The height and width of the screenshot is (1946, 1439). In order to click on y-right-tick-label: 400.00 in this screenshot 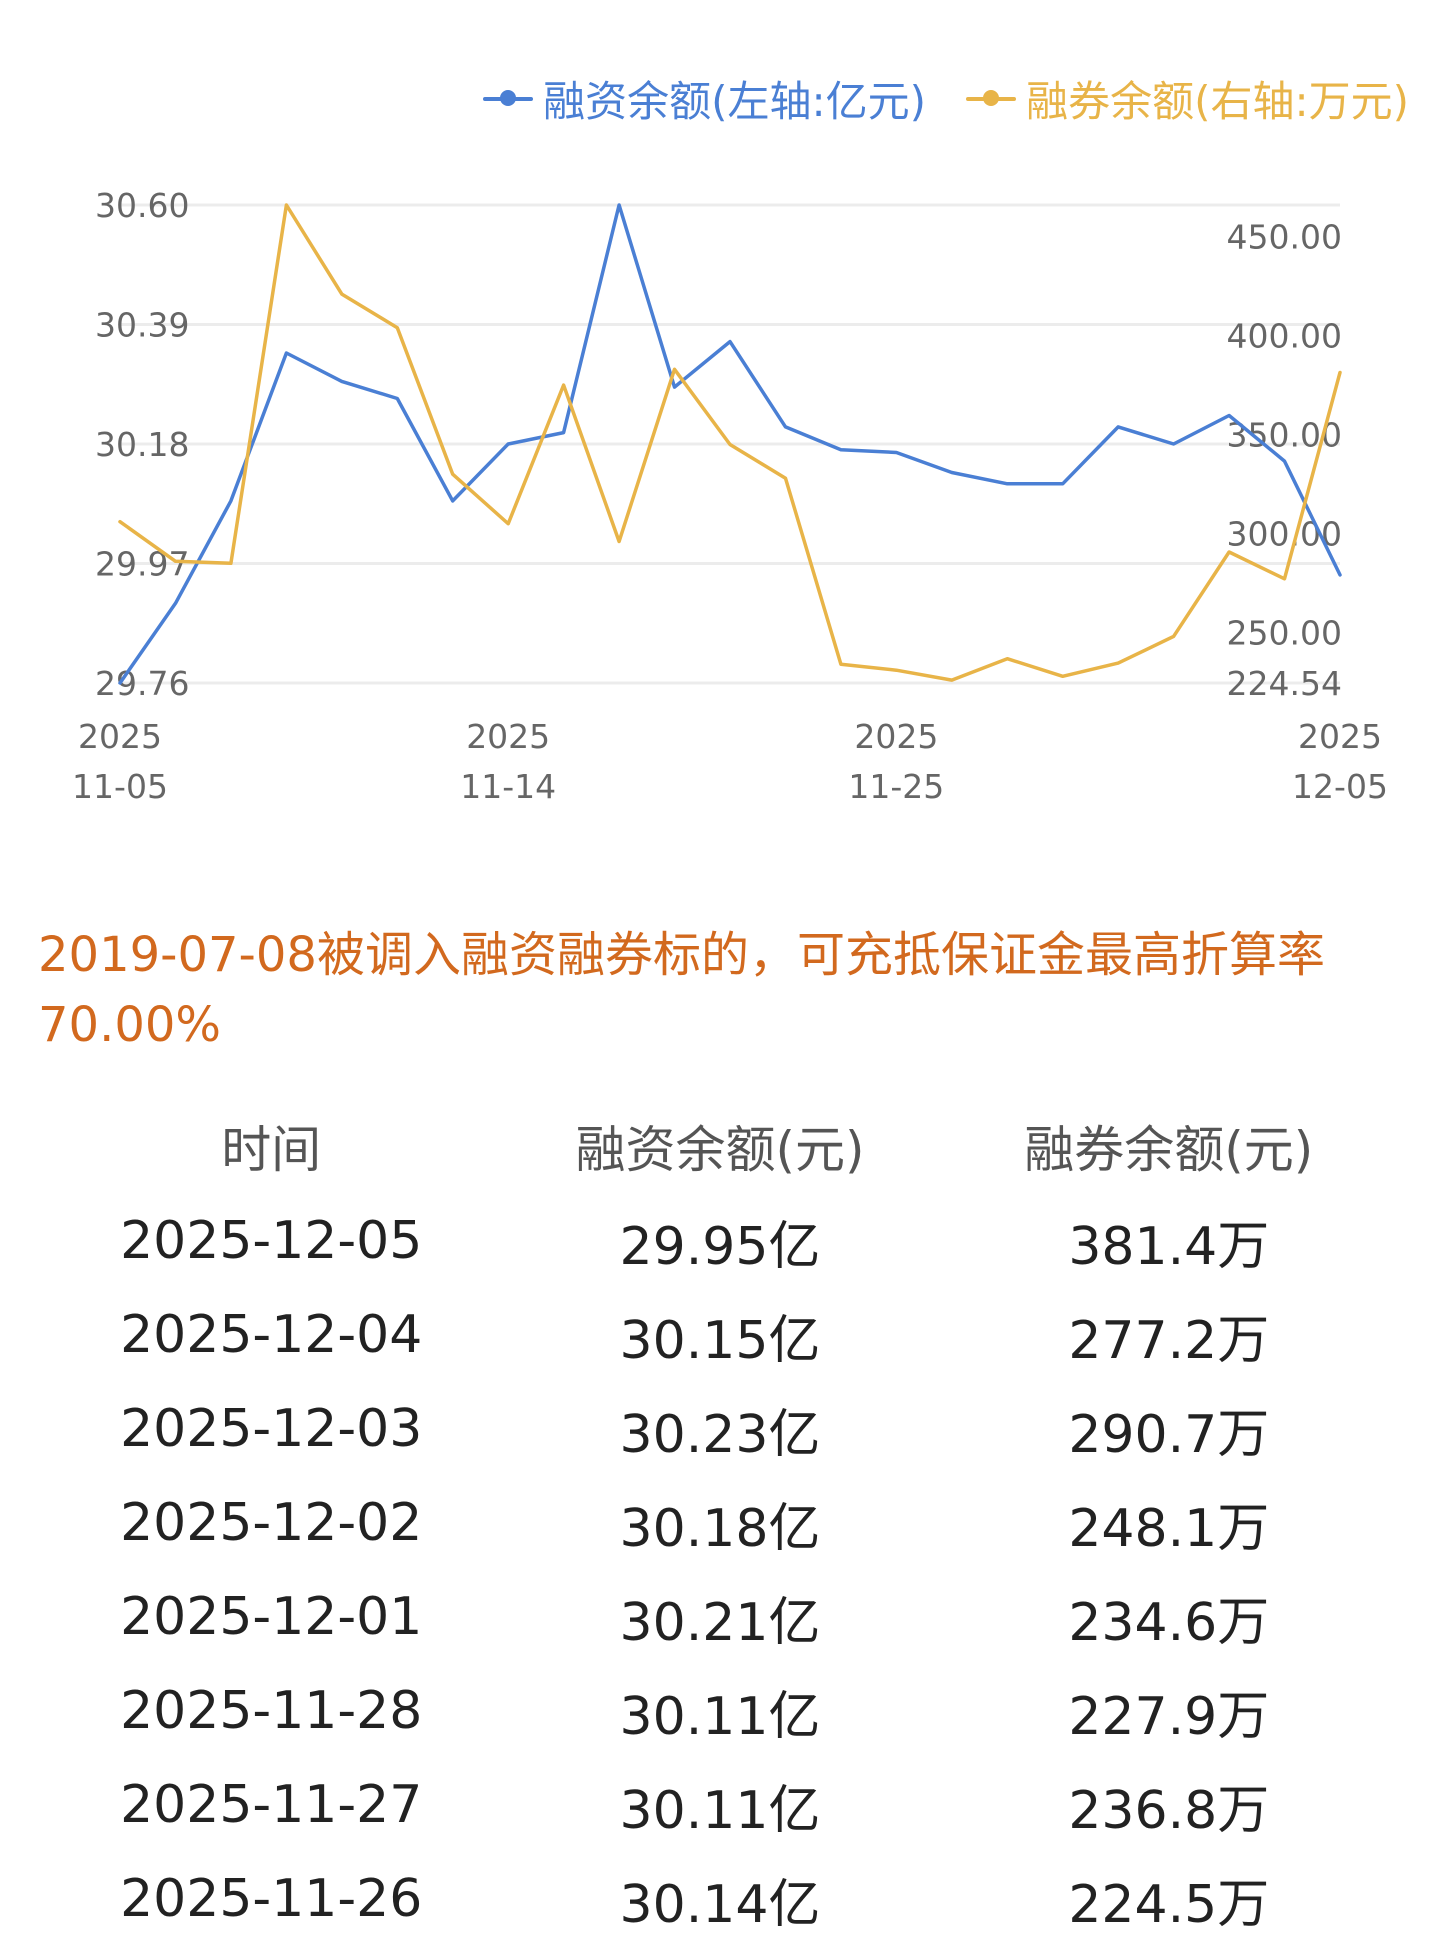, I will do `click(1284, 336)`.